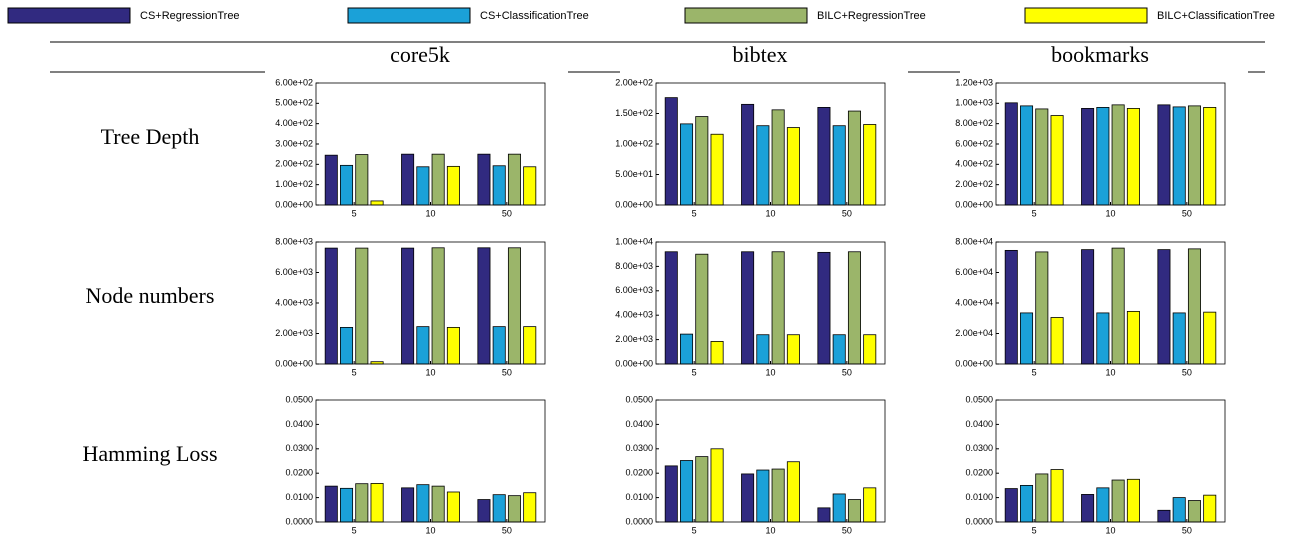 The image size is (1310, 546). Describe the element at coordinates (974, 333) in the screenshot. I see `y-tick-label: 2.00e+04` at that location.